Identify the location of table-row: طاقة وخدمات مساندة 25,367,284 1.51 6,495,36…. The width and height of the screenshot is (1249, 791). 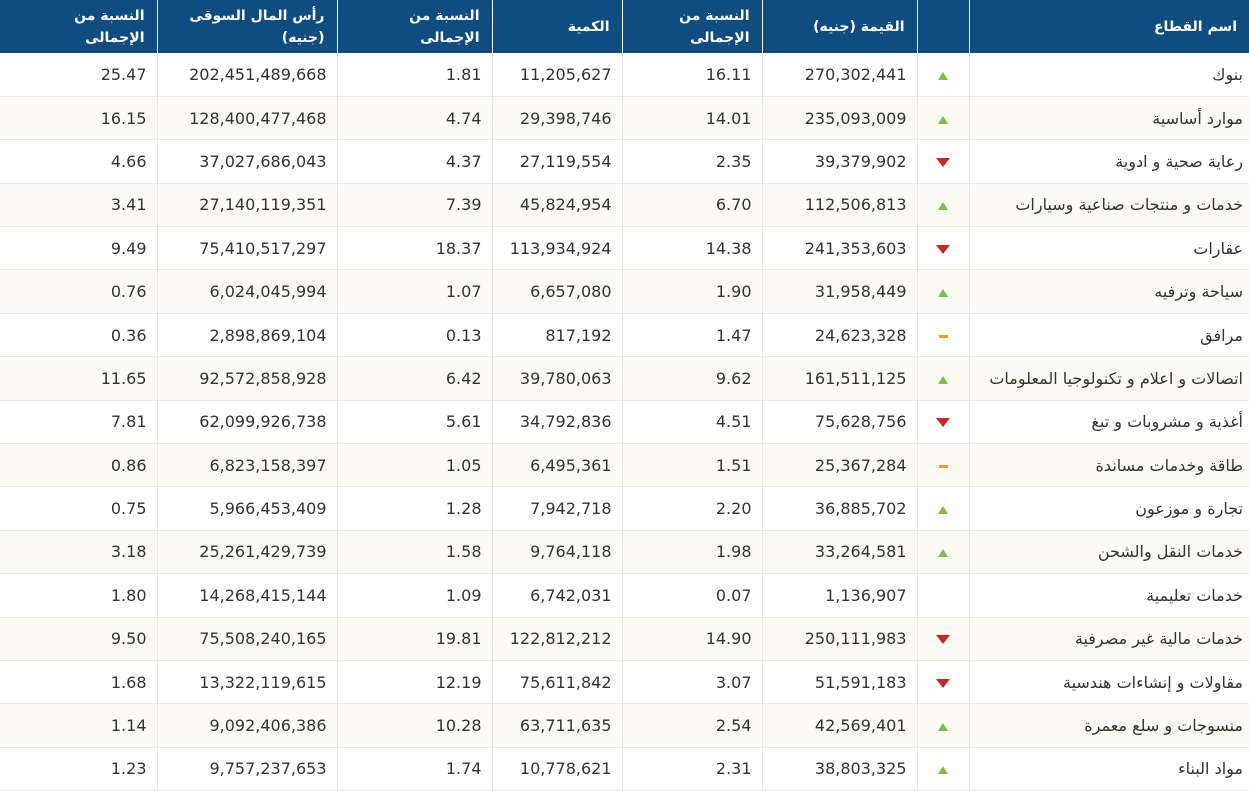
(624, 465).